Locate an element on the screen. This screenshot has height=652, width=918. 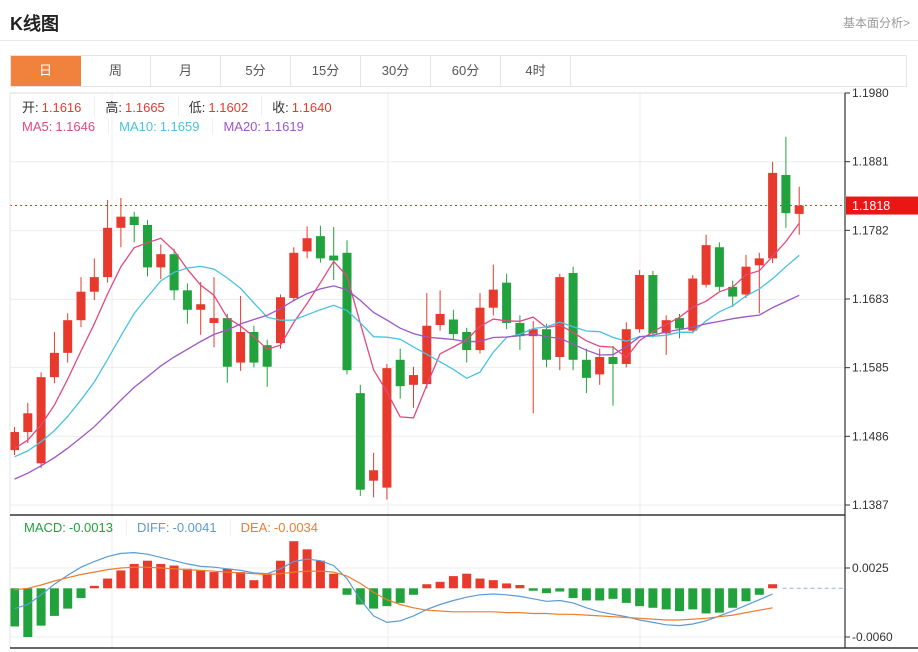
tab-30min: 30分 is located at coordinates (396, 71).